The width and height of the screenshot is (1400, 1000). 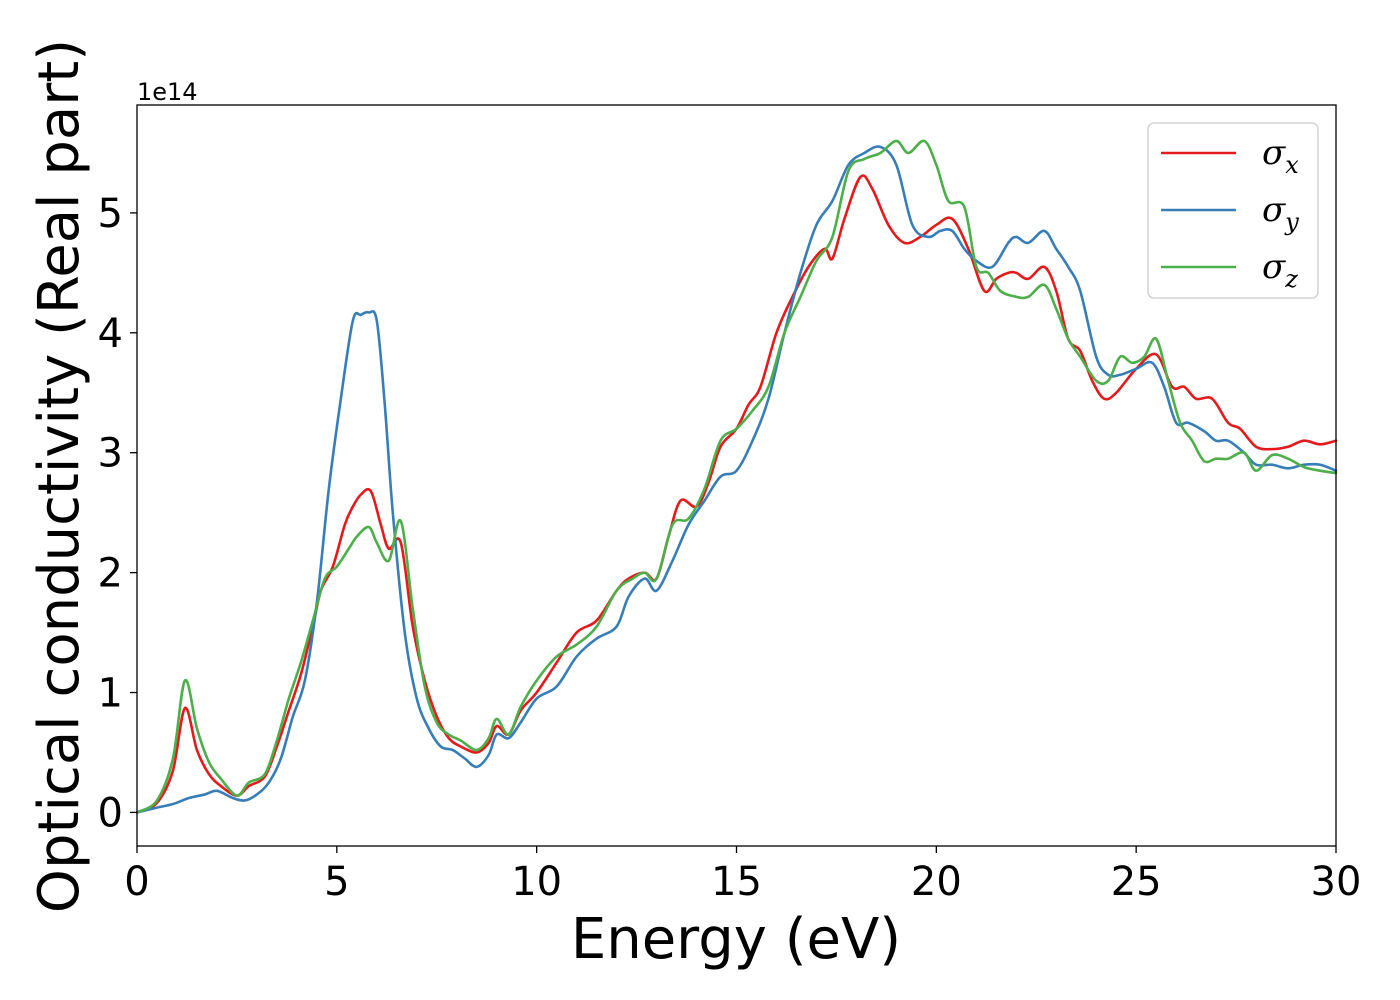 What do you see at coordinates (110, 813) in the screenshot?
I see `y-tick-label: 0` at bounding box center [110, 813].